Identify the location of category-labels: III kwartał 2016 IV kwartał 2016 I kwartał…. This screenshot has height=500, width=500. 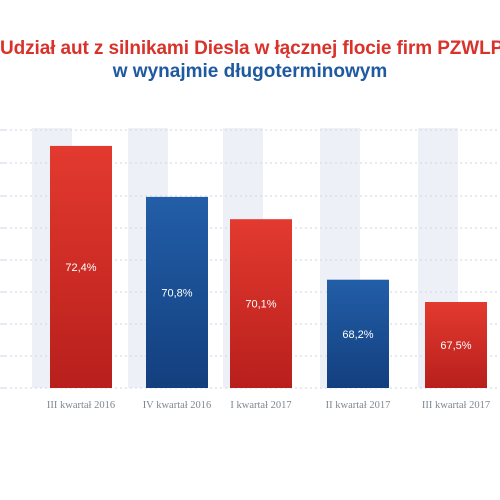
(268, 405).